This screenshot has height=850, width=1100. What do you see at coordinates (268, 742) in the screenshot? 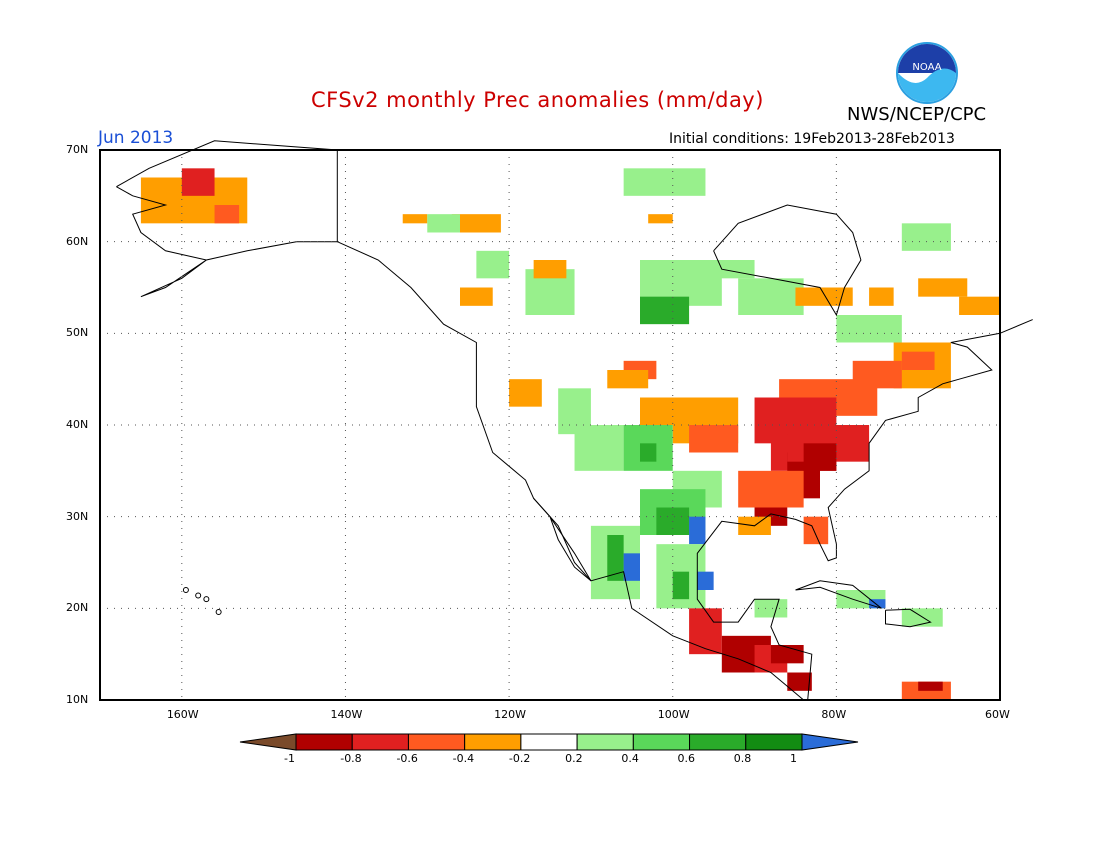
I see `colorbar-low-arrow` at bounding box center [268, 742].